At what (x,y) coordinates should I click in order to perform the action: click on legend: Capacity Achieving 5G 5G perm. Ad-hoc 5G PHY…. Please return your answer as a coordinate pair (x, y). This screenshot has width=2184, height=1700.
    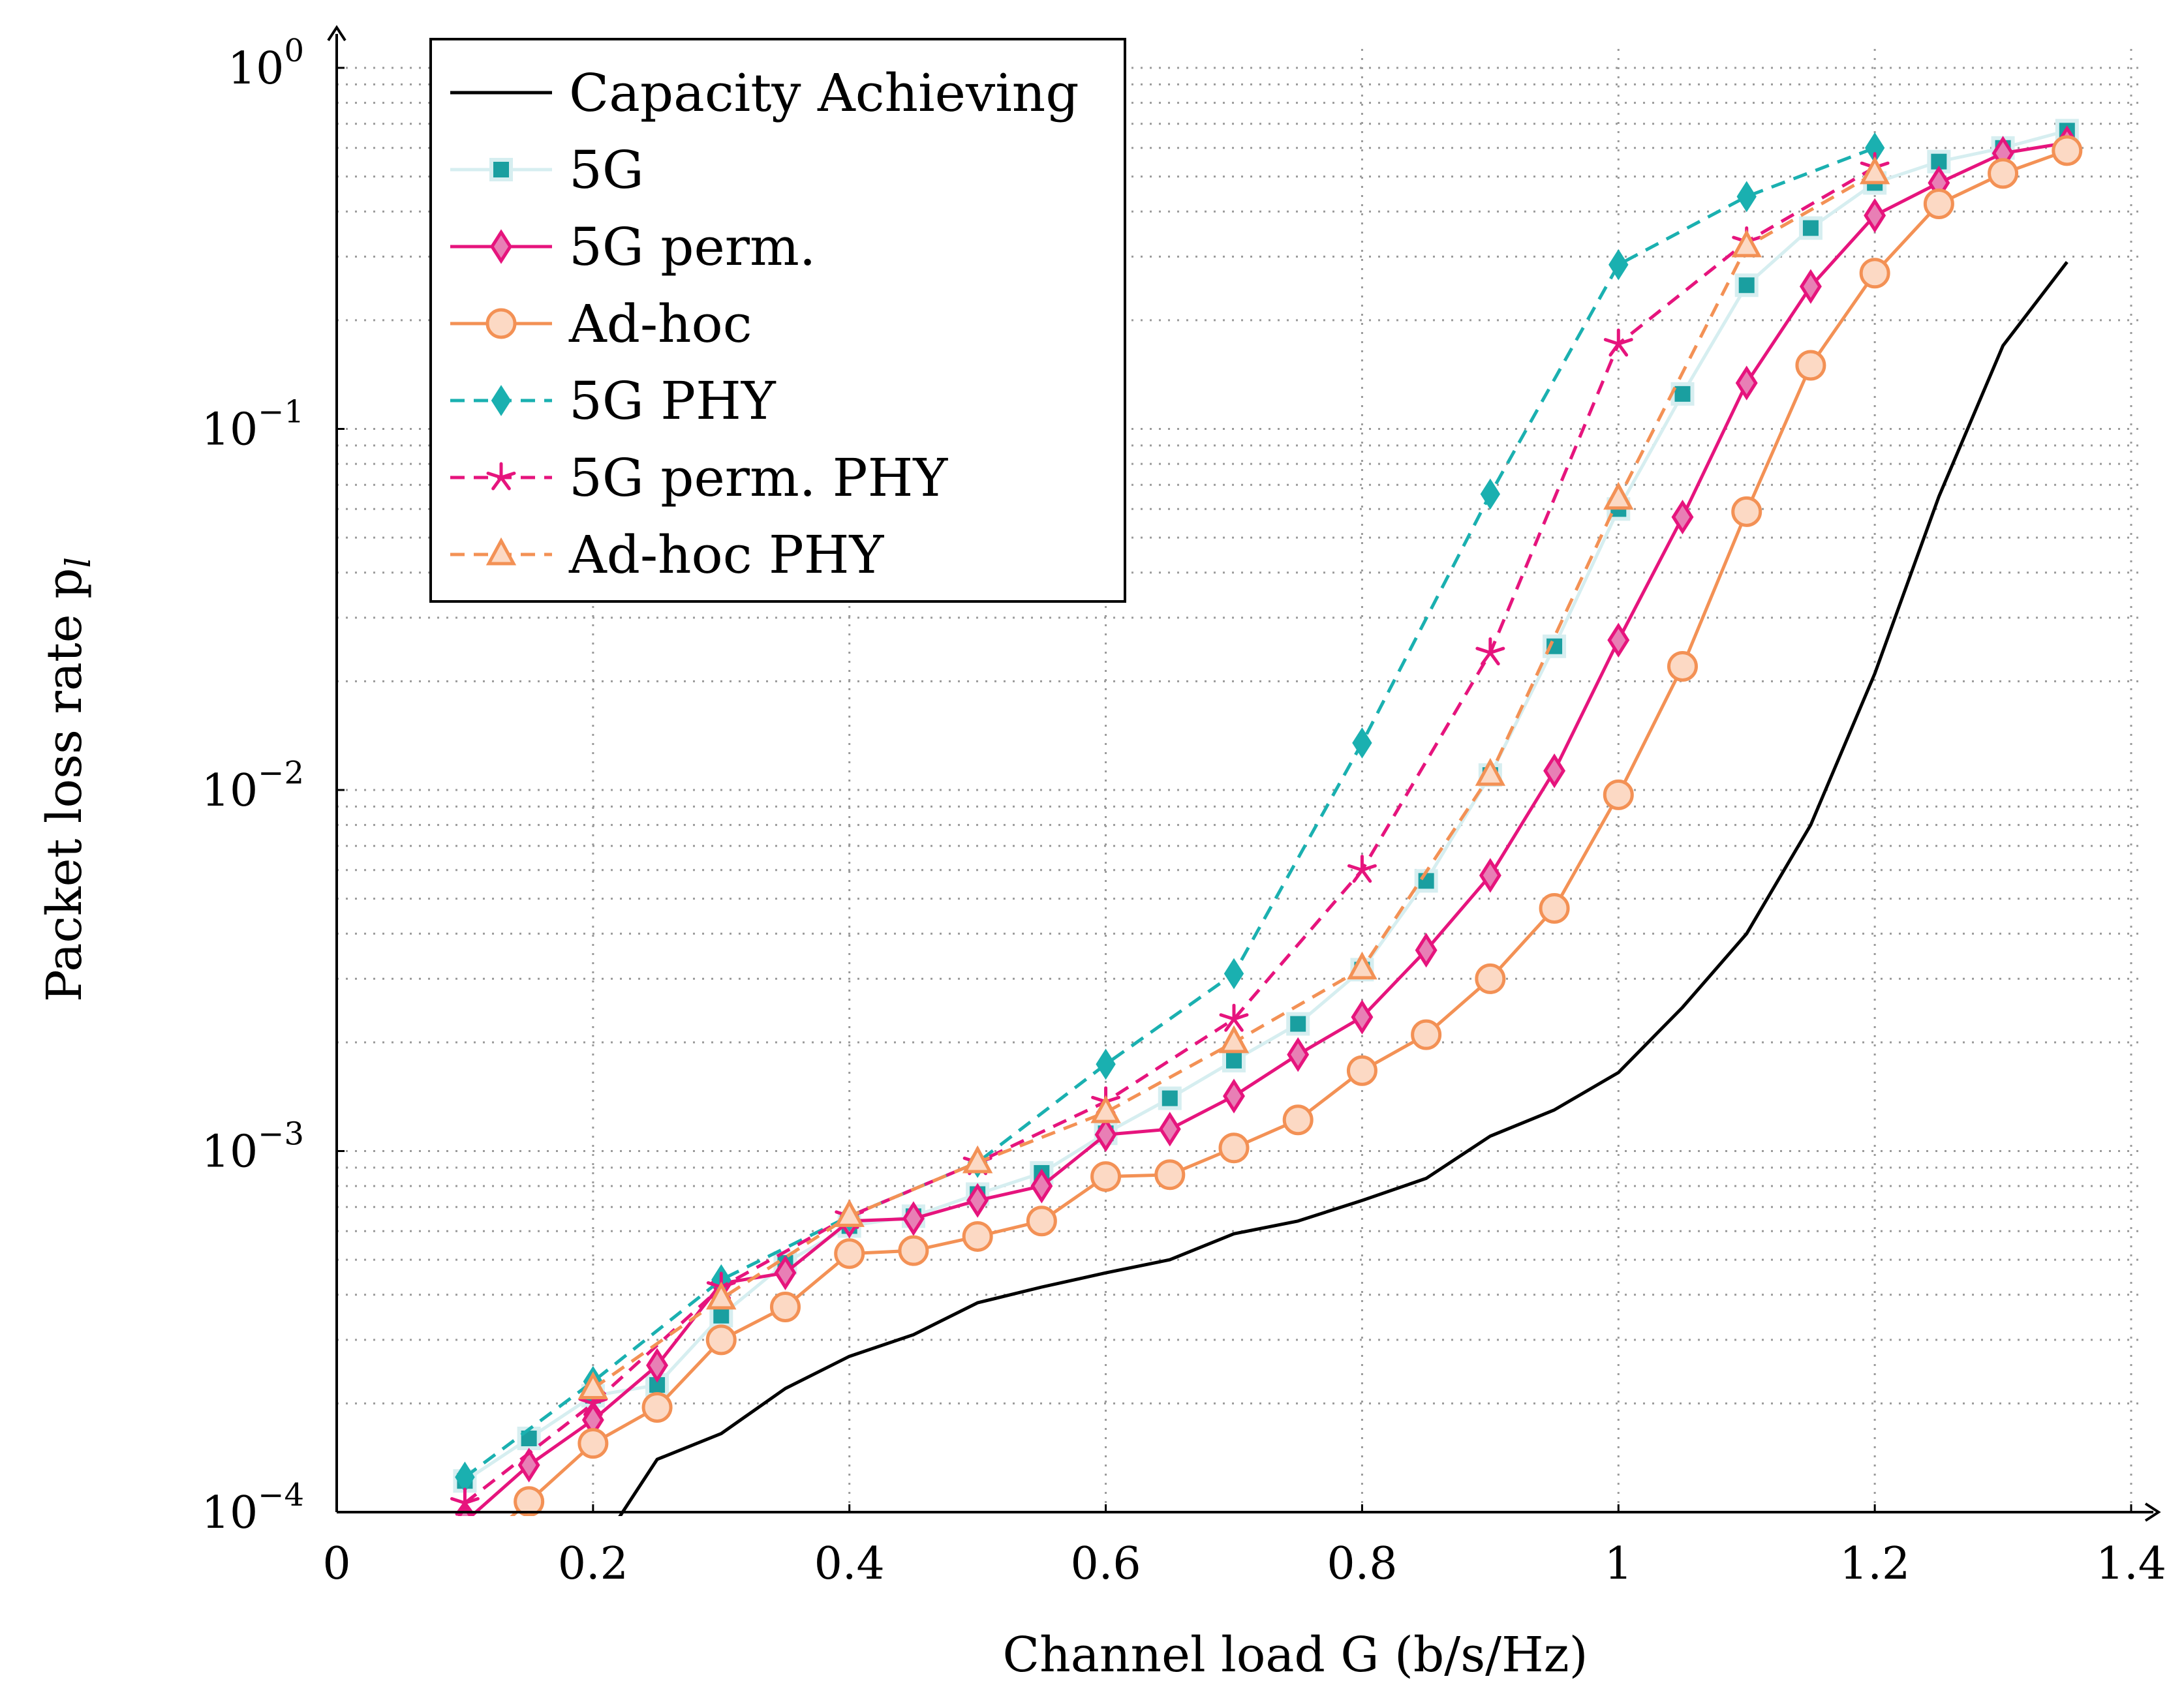
    Looking at the image, I should click on (778, 320).